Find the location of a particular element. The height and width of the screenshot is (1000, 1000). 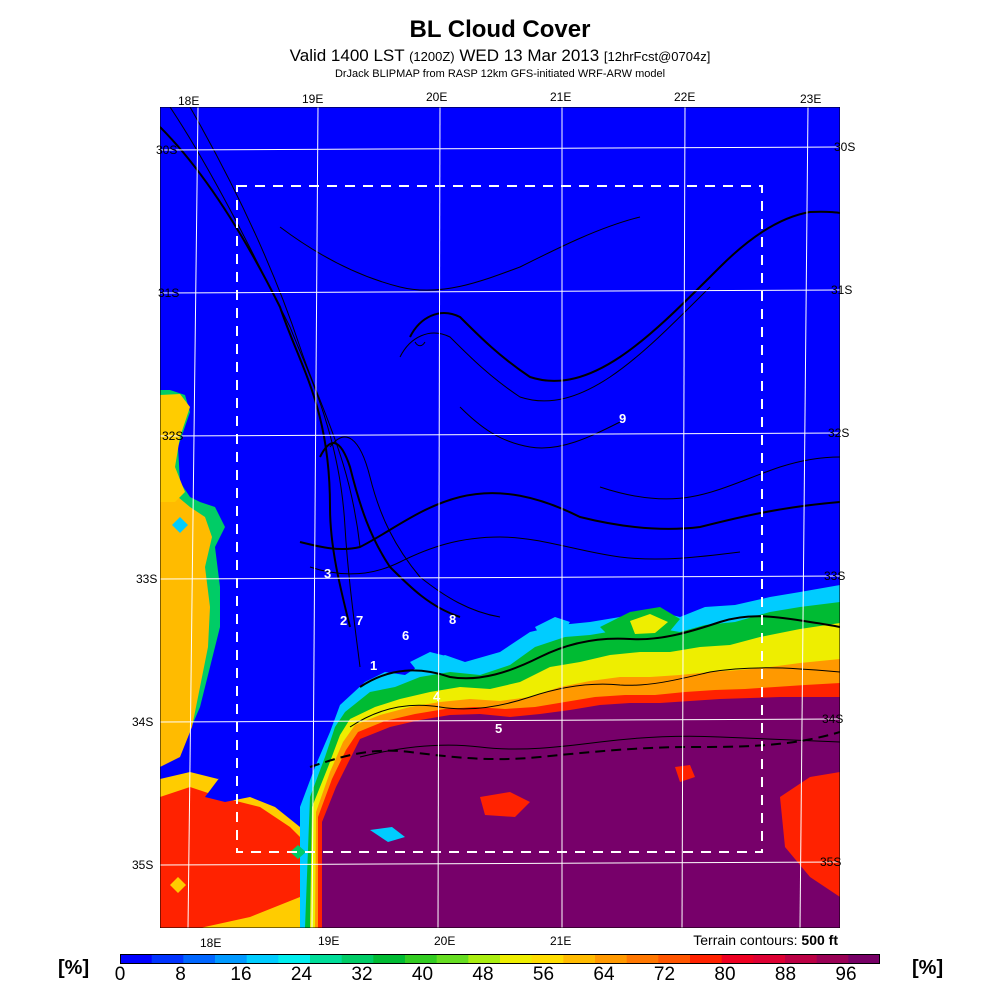

lon-top-21e: 21E is located at coordinates (561, 97).